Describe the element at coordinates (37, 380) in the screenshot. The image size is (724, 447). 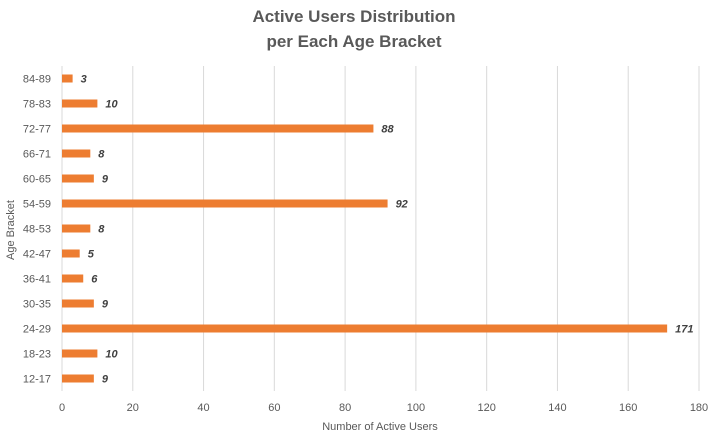
I see `y-tick-label: 12-17` at that location.